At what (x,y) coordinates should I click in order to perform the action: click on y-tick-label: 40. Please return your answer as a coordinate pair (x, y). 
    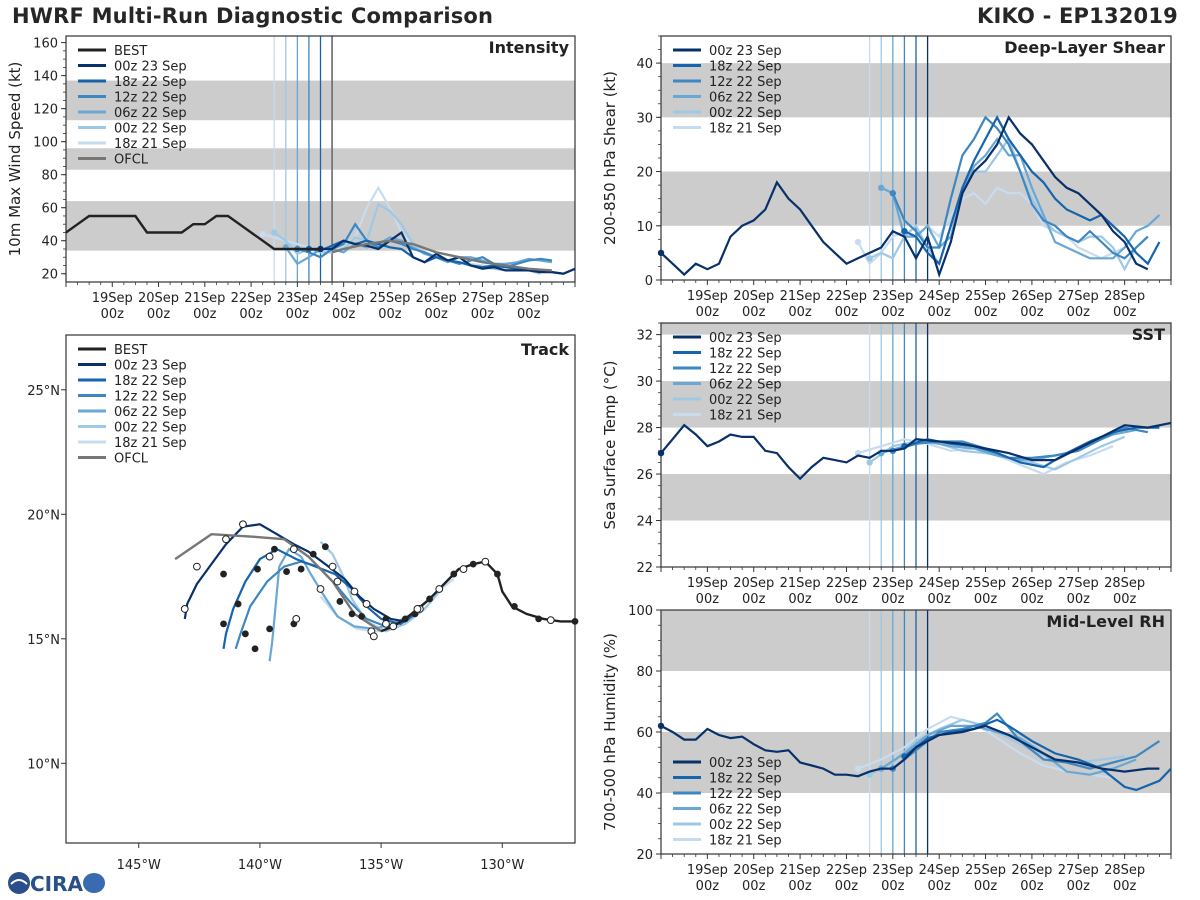
    Looking at the image, I should click on (644, 64).